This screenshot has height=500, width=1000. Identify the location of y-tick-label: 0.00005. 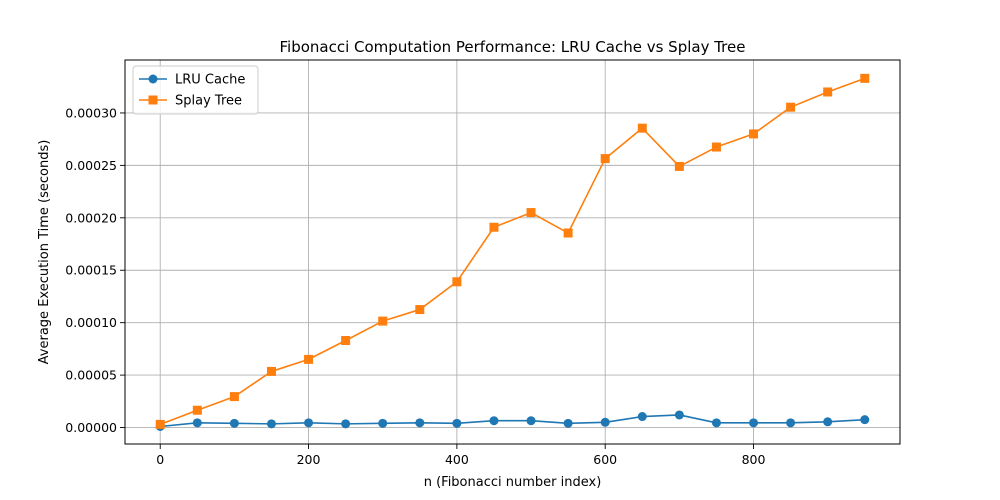
(91, 375).